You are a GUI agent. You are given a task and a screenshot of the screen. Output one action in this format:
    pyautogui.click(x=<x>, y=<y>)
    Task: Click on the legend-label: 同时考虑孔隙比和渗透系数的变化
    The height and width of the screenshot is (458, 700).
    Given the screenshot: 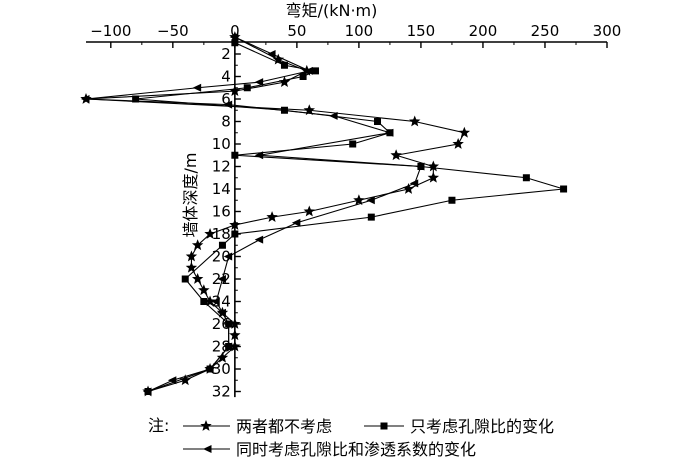 What is the action you would take?
    pyautogui.click(x=356, y=449)
    